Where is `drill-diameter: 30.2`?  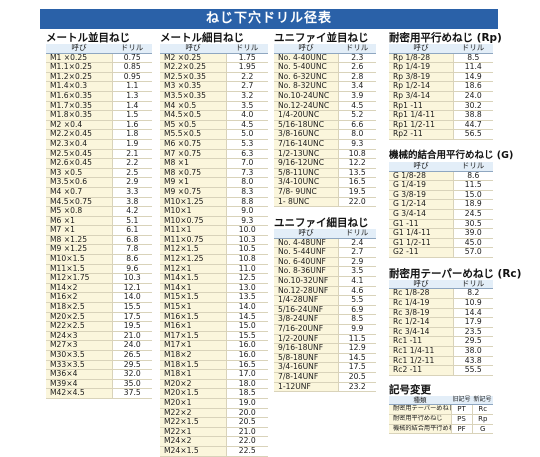 drill-diameter: 30.2 is located at coordinates (472, 106).